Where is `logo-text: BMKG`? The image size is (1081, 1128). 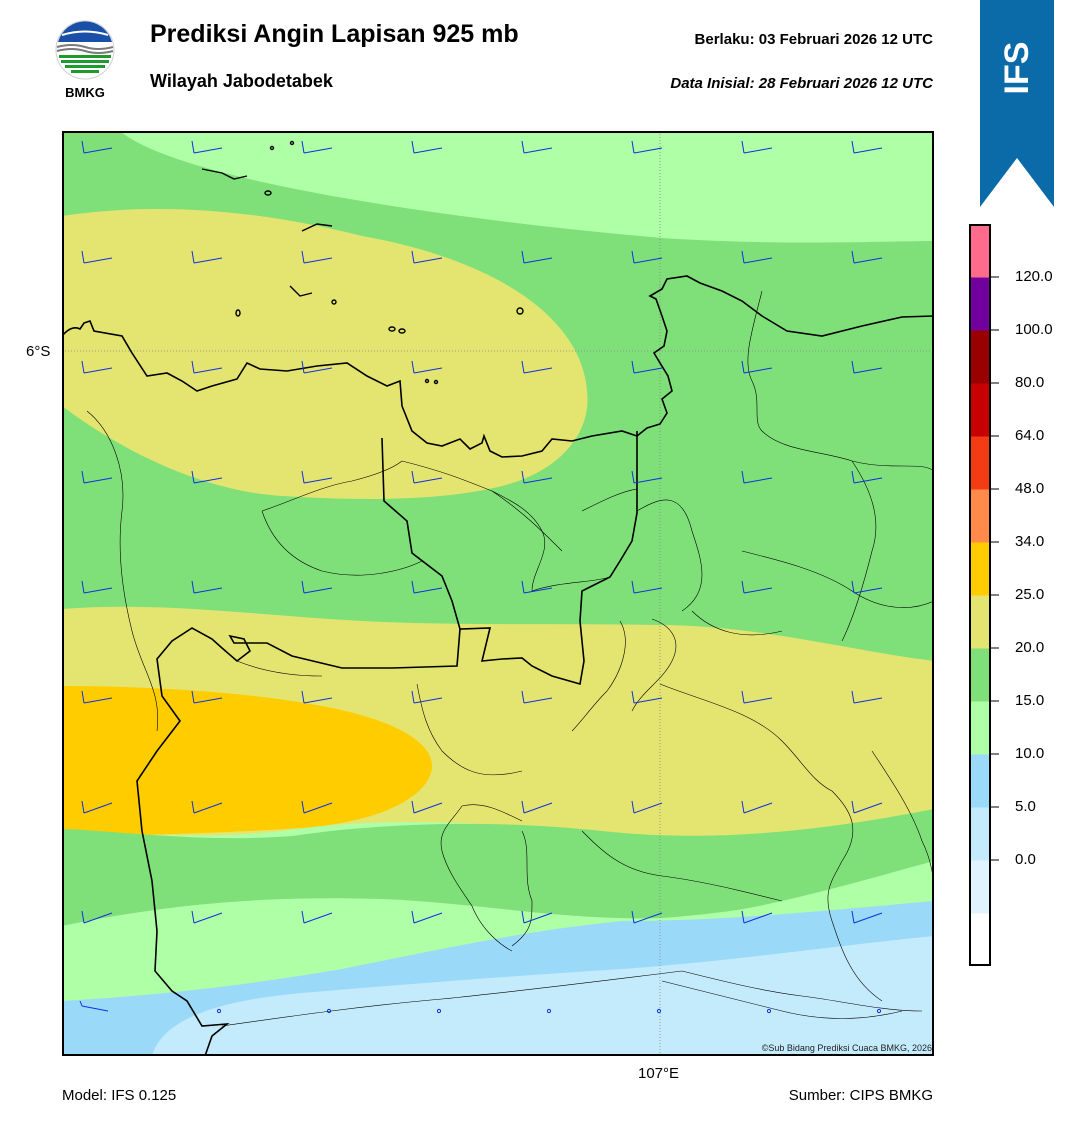 logo-text: BMKG is located at coordinates (85, 92).